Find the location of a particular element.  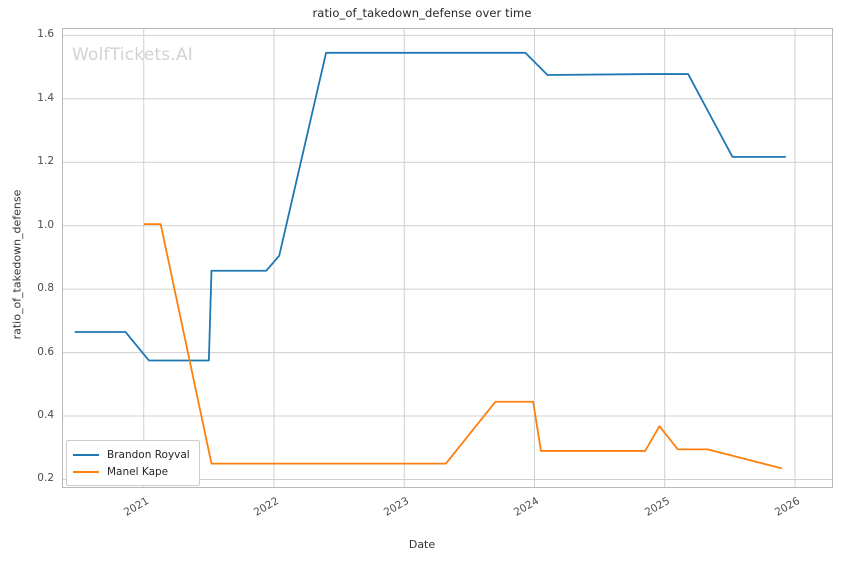

y-axis-tick-labels: 0.2 0.4 0.6 0.8 1.0 1.2 1.4 1.6 is located at coordinates (27, 280).